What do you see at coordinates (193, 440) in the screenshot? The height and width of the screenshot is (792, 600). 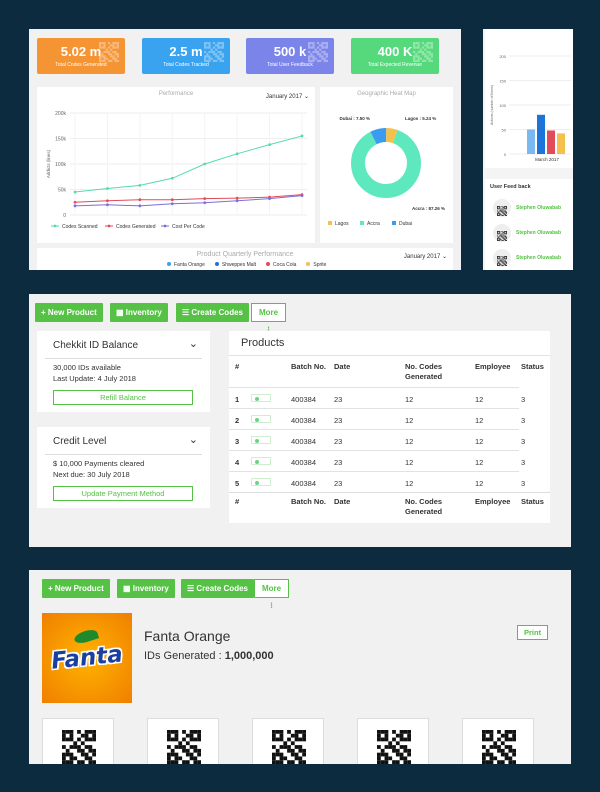 I see `credit-toggle: ⌄` at bounding box center [193, 440].